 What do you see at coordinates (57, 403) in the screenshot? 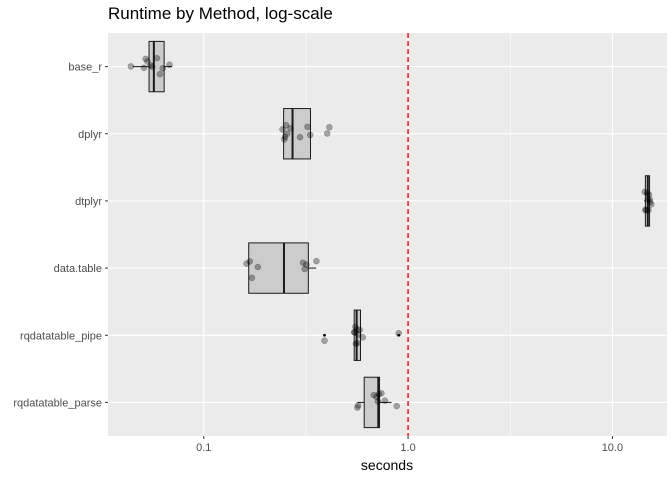
I see `y-tick-label: rqdatatable_parse` at bounding box center [57, 403].